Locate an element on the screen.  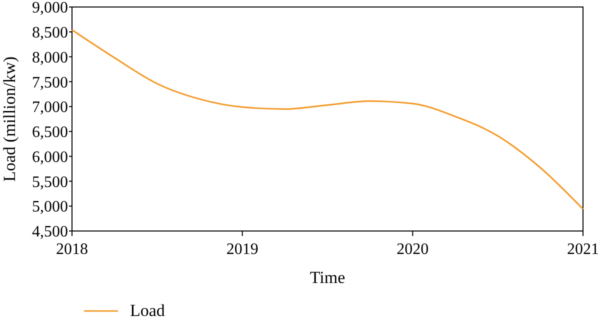
x-tick-label: 2020 is located at coordinates (412, 249).